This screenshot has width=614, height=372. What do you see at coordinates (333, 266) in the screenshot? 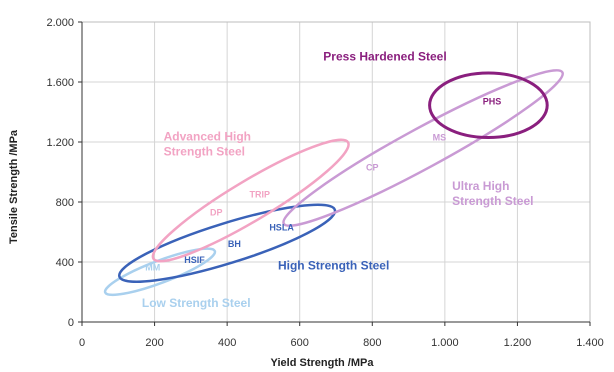
I see `category-label-high-strength-steel: High Strength Steel` at bounding box center [333, 266].